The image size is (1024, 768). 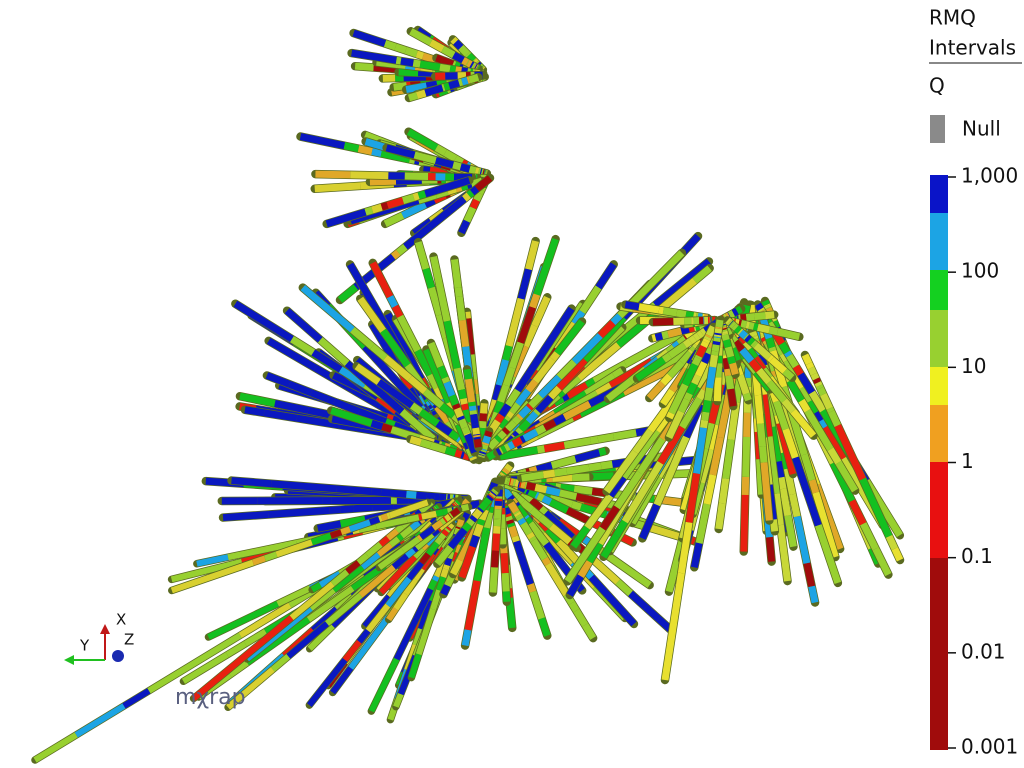 I want to click on null-label: Null, so click(x=981, y=129).